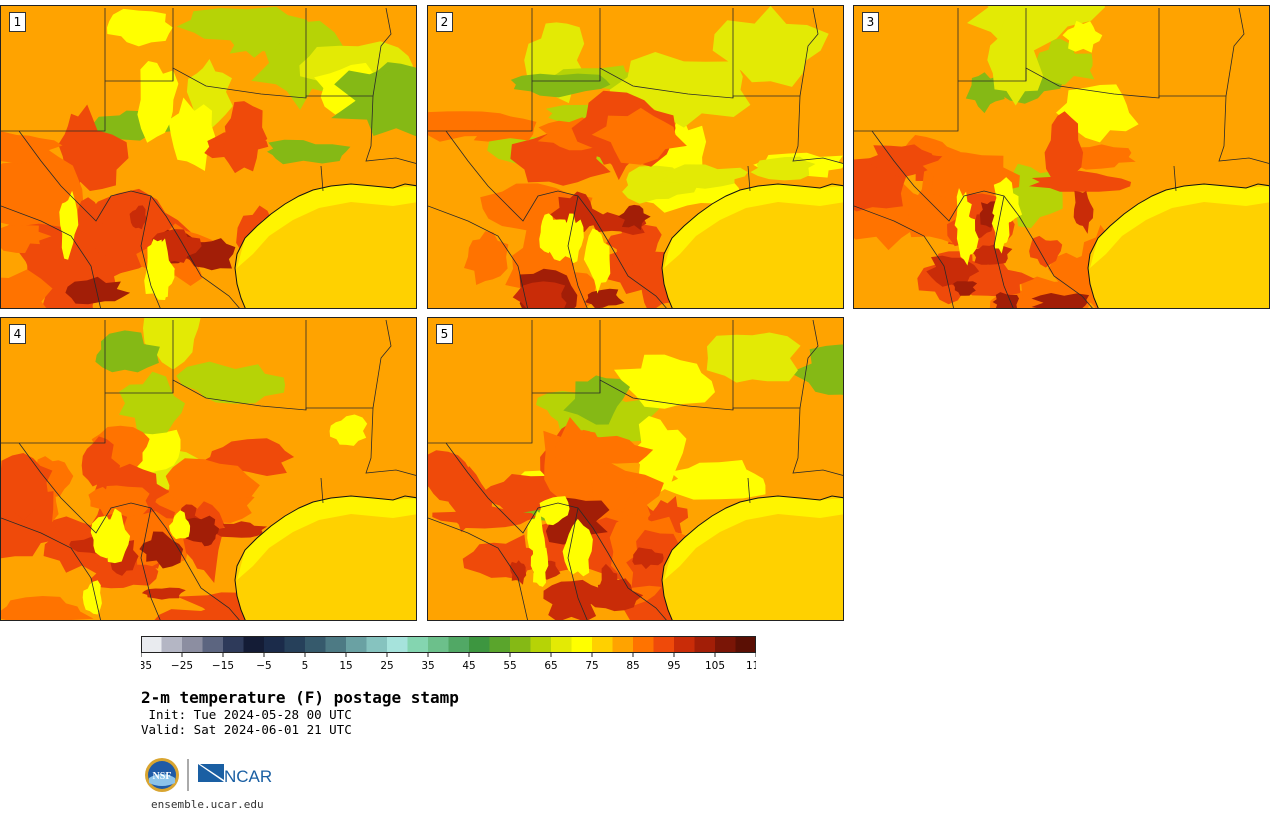 This screenshot has height=815, width=1280. I want to click on temperature-colorbar: −35 −25 −15 −5 5 15 25 35 45 55 65 75 85 95 105 115, so click(448, 654).